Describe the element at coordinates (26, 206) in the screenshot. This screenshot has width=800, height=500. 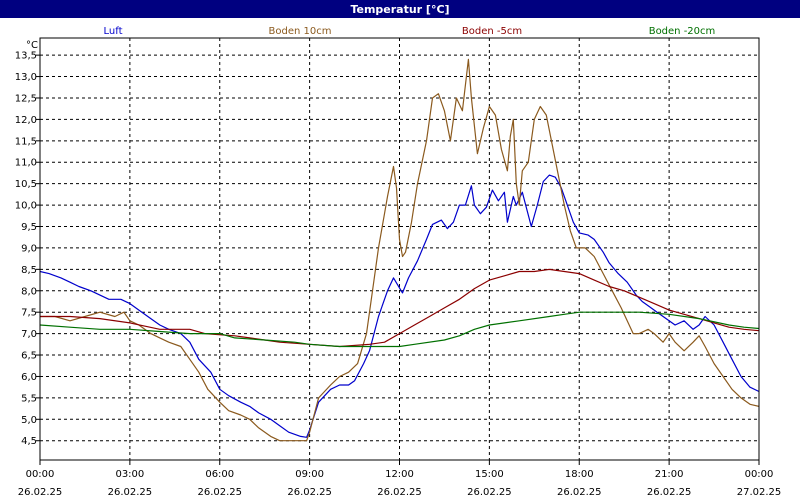
I see `y-tick-label: 10,0` at that location.